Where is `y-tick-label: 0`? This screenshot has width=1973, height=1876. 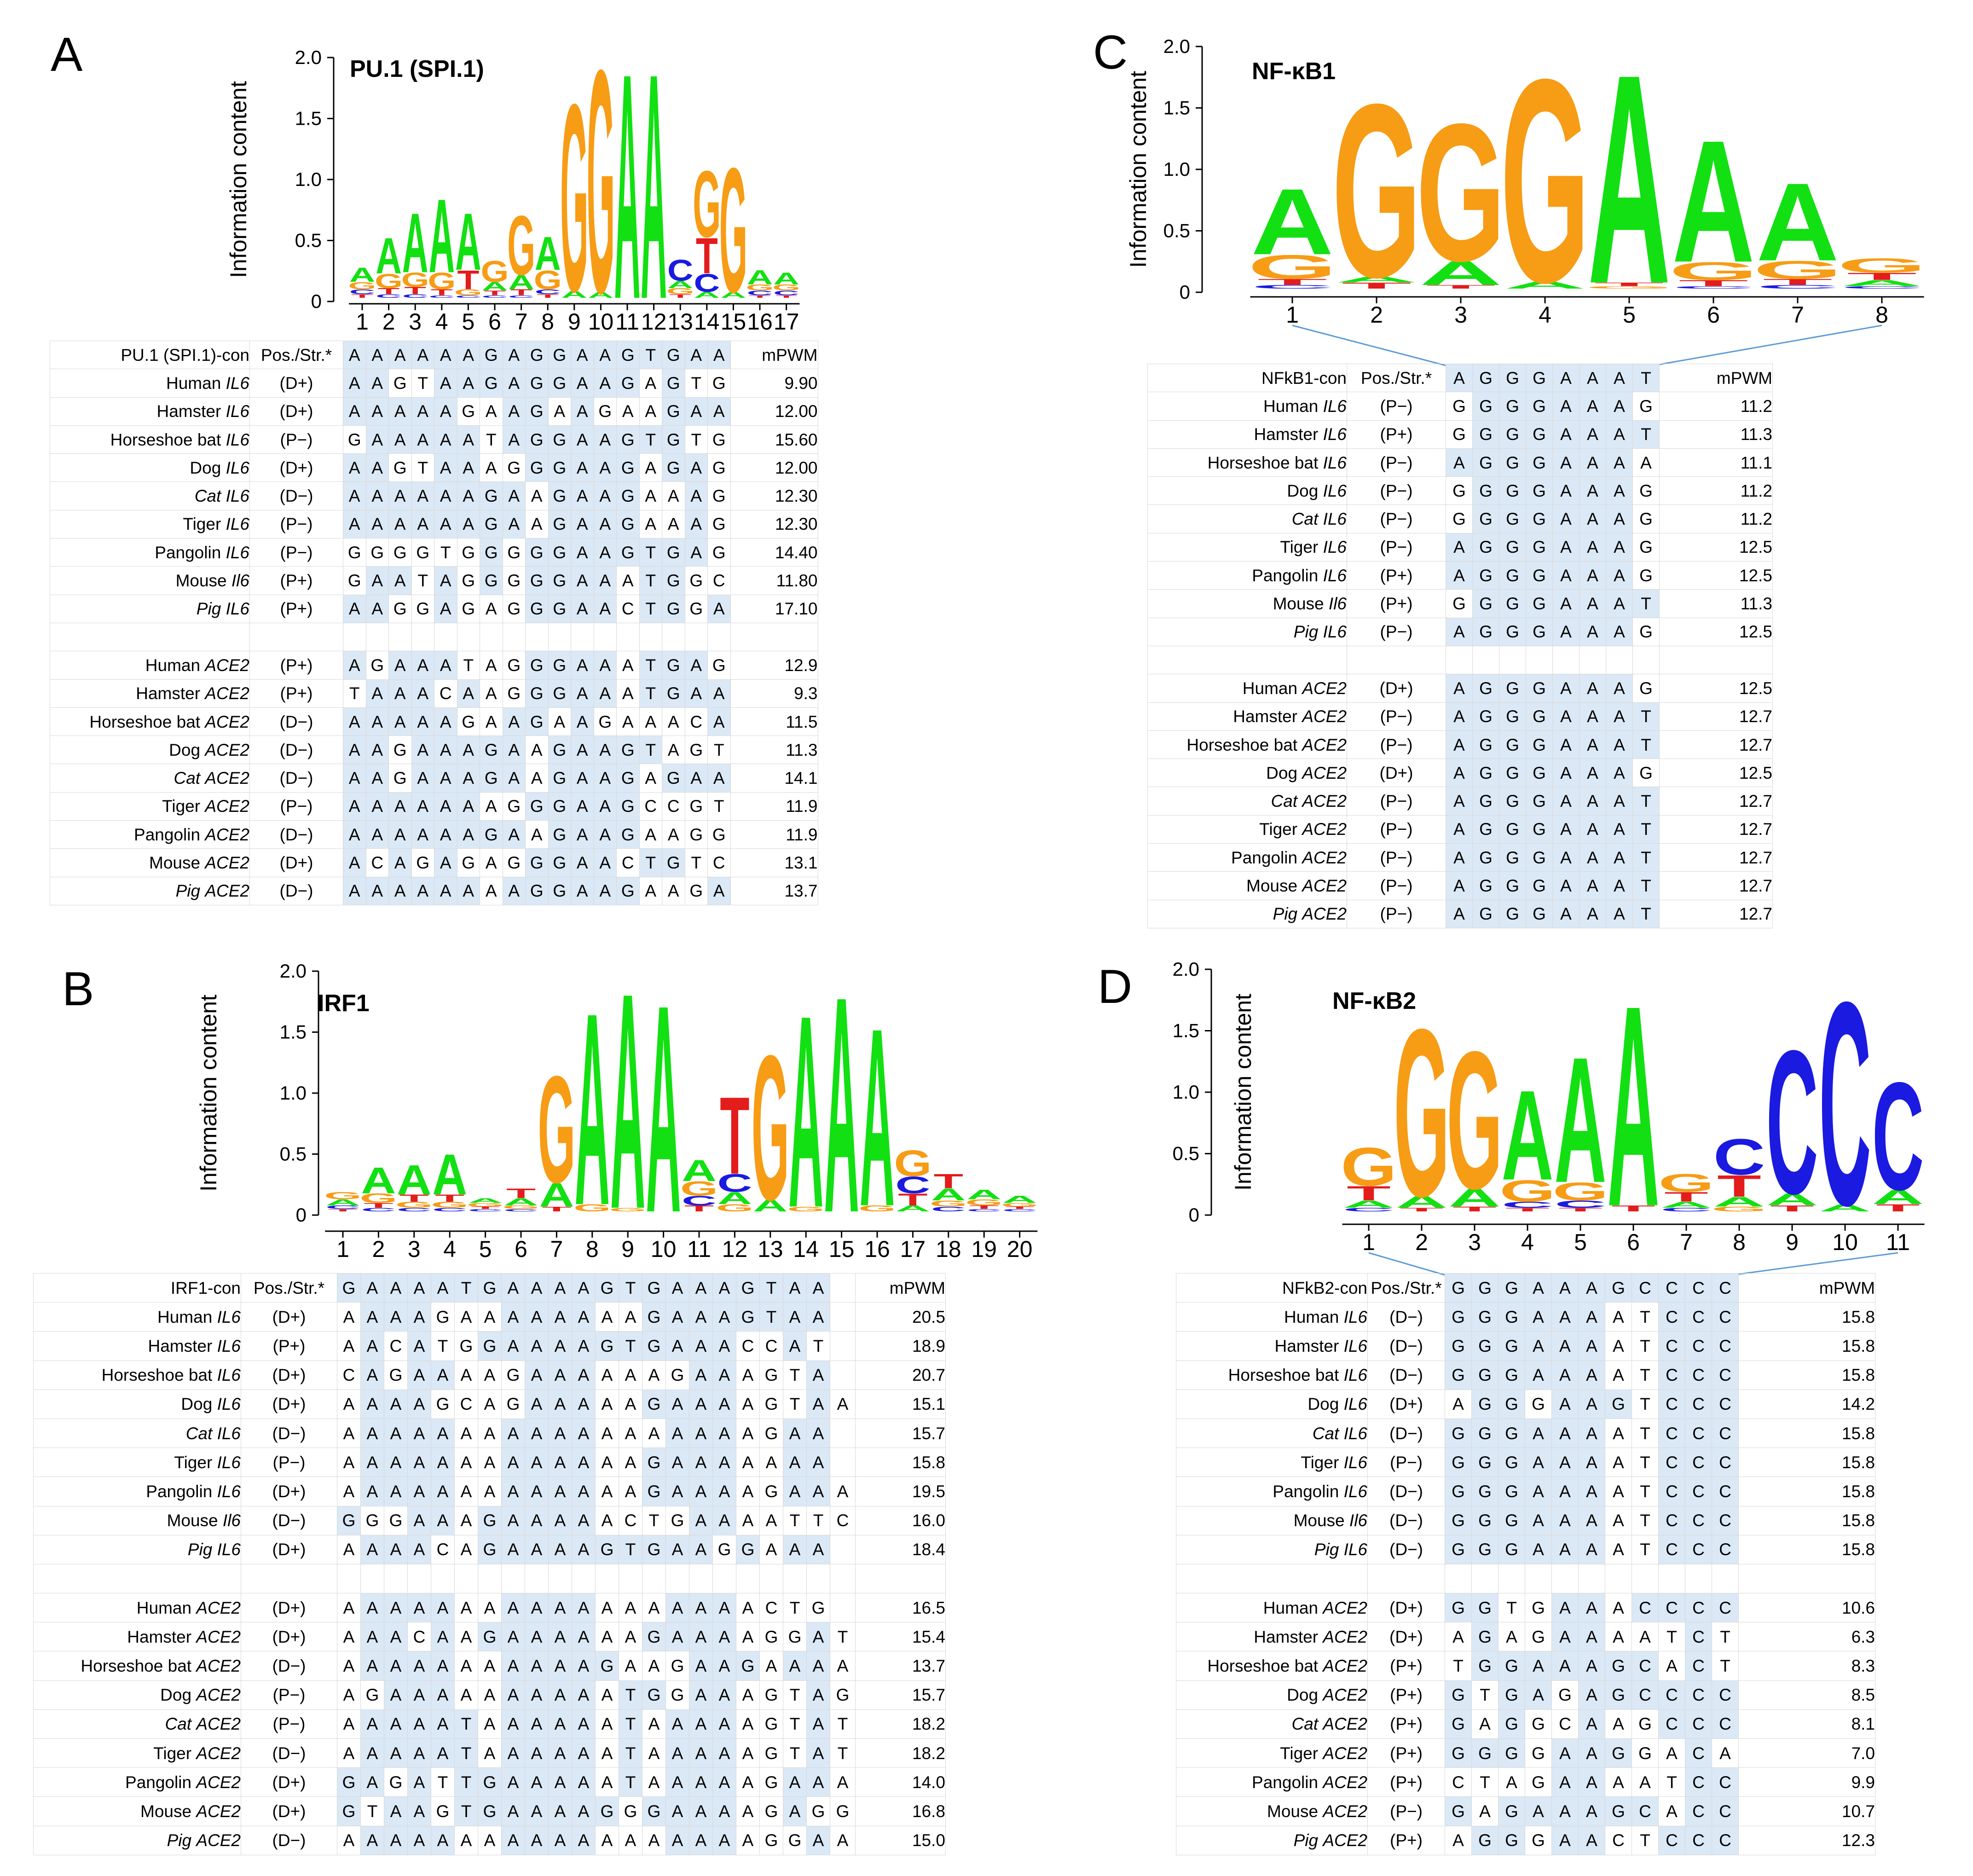 y-tick-label: 0 is located at coordinates (316, 301).